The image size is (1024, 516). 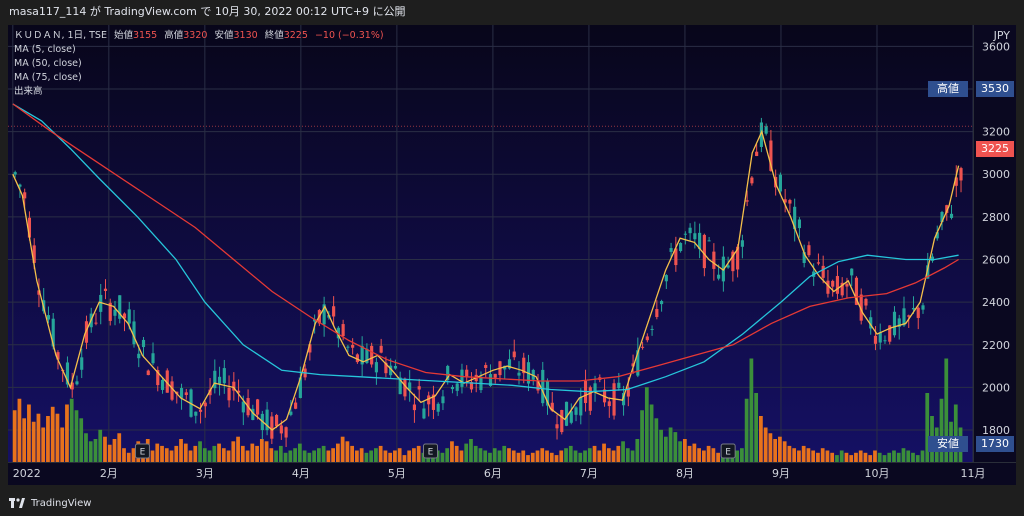 I want to click on time-axis: 2022 2月 3月 4月 5月 6月 7月 8月 9月 10月 11月, so click(x=499, y=473).